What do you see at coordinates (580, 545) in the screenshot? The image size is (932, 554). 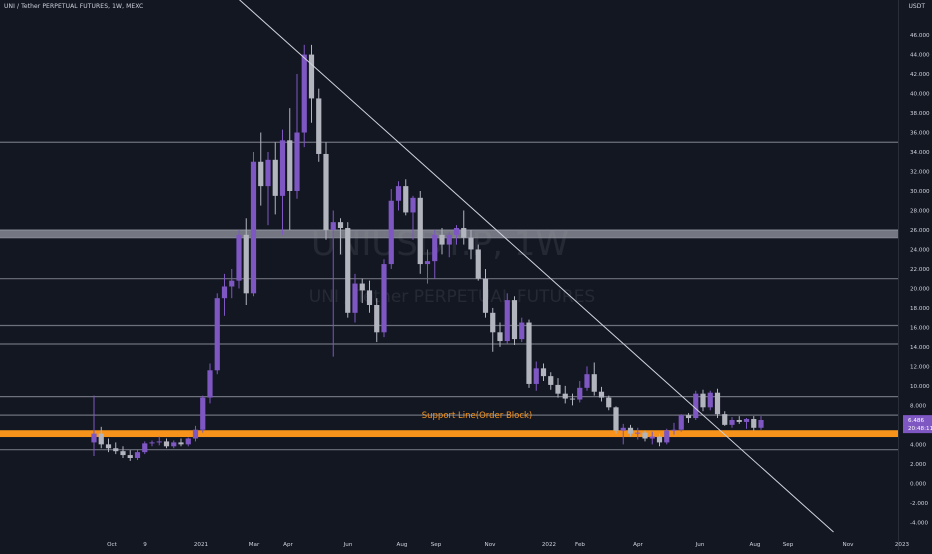 I see `x-tick-label: Feb` at bounding box center [580, 545].